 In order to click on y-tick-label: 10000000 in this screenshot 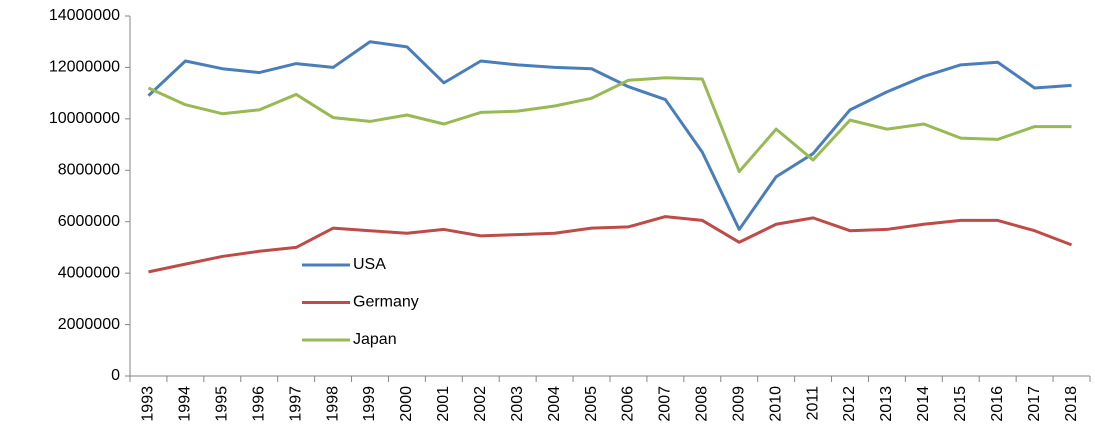, I will do `click(84, 118)`.